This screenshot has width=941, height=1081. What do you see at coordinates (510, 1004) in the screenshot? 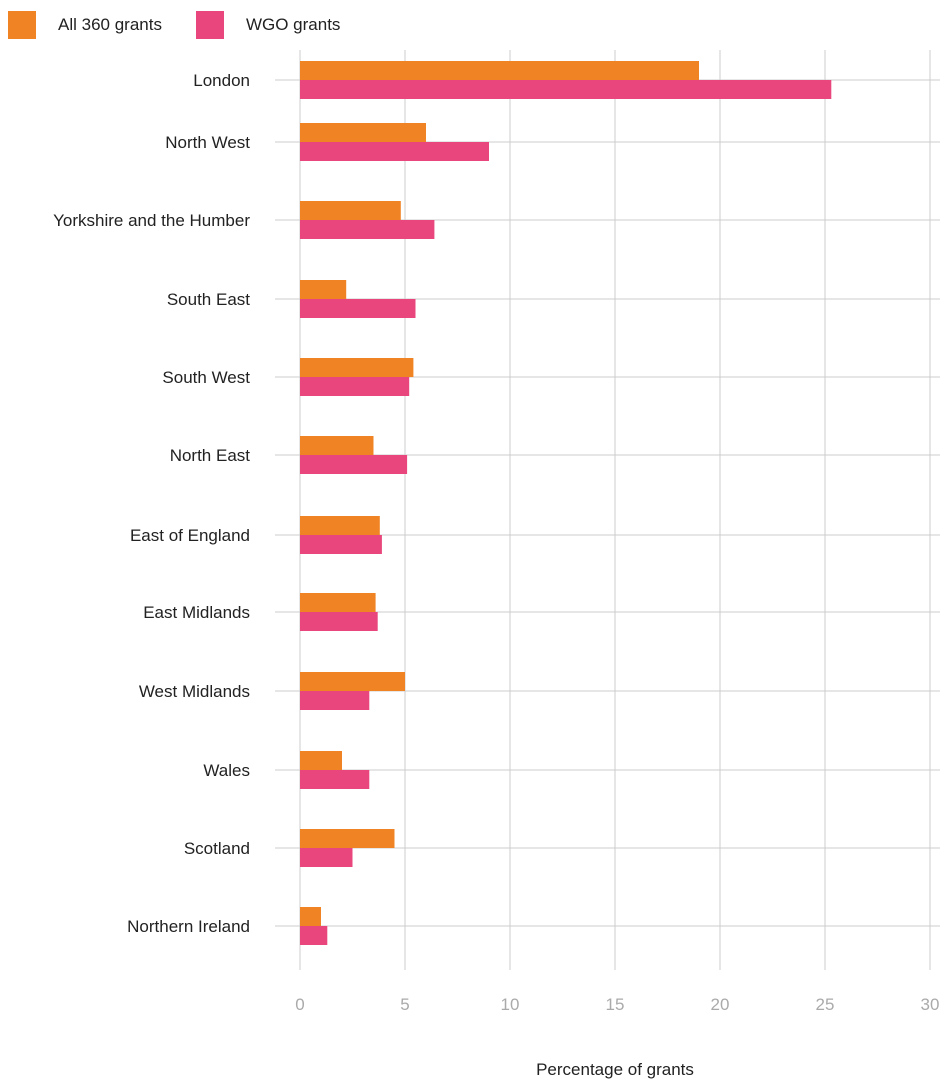
I see `x-tick-label: 10` at bounding box center [510, 1004].